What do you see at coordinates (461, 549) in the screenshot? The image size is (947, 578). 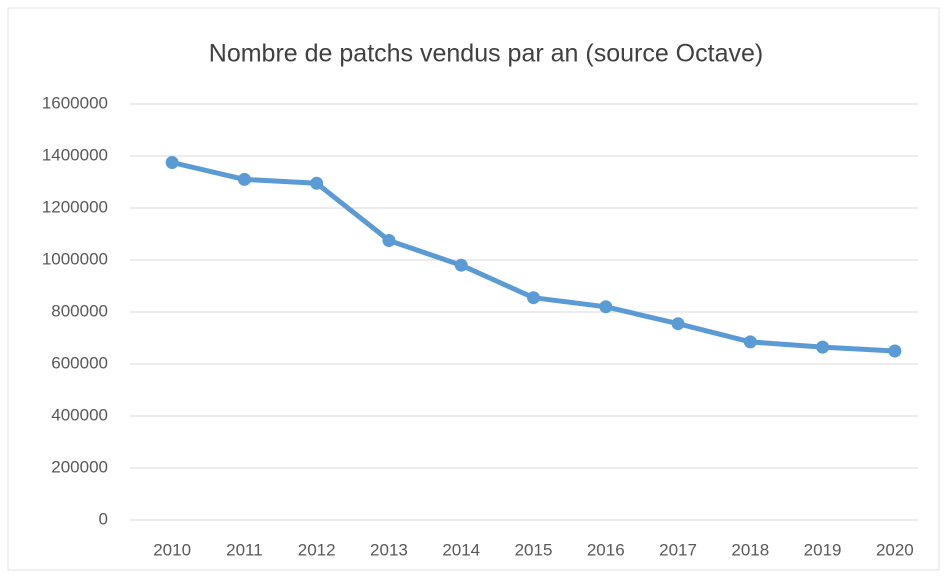 I see `x-tick-label: 2014` at bounding box center [461, 549].